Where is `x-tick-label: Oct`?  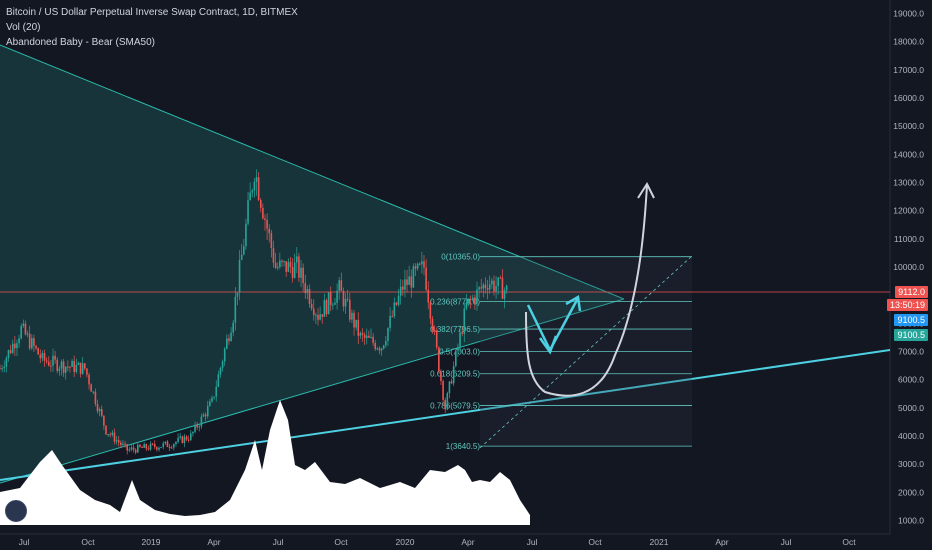
x-tick-label: Oct is located at coordinates (88, 542).